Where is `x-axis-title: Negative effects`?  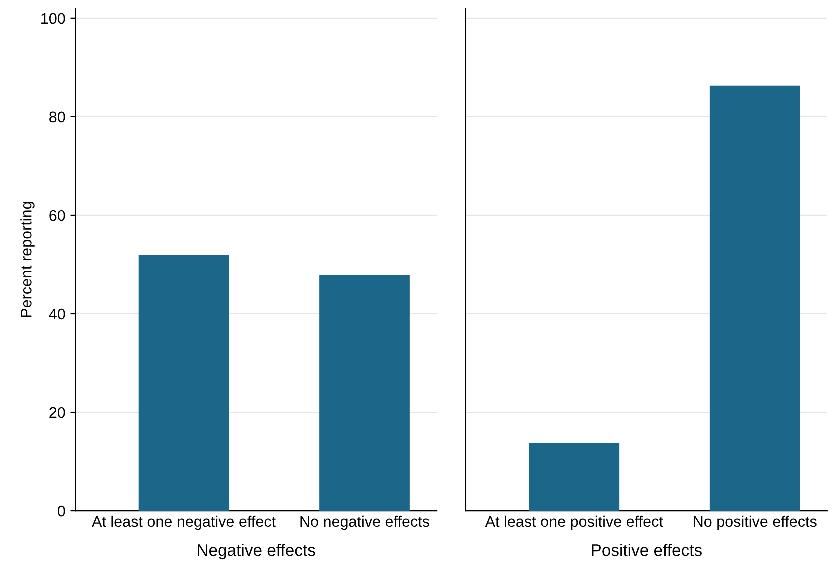 x-axis-title: Negative effects is located at coordinates (257, 552).